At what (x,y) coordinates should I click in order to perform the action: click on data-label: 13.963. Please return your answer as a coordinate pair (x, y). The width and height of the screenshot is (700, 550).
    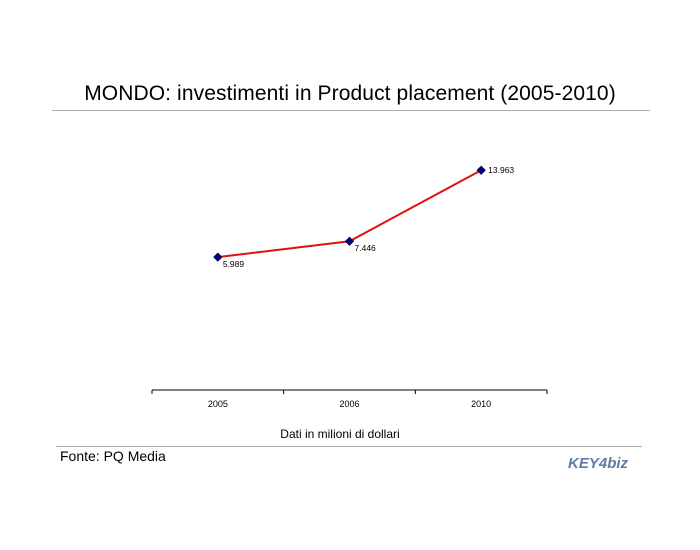
    Looking at the image, I should click on (501, 170).